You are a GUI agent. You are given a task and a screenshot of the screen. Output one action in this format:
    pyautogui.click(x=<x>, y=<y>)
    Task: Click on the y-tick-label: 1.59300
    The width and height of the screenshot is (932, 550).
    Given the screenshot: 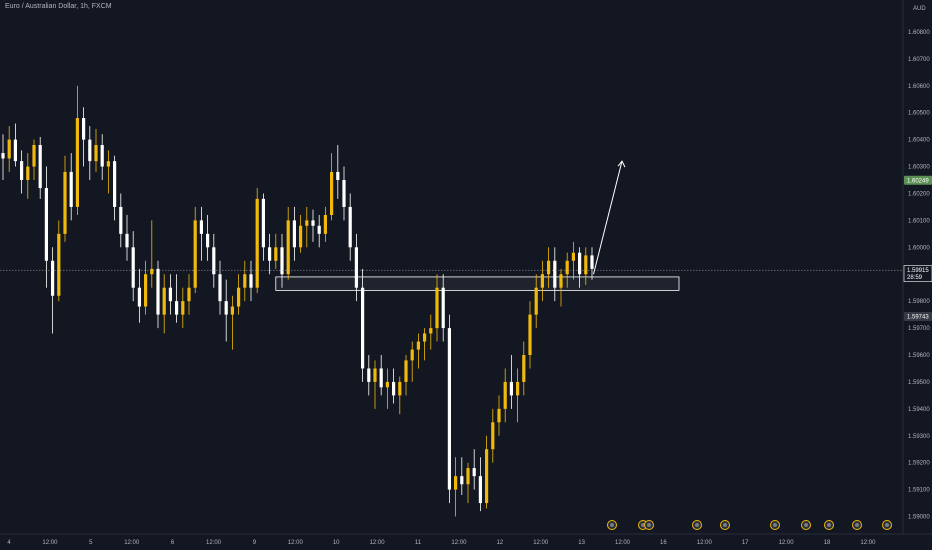 What is the action you would take?
    pyautogui.click(x=919, y=437)
    